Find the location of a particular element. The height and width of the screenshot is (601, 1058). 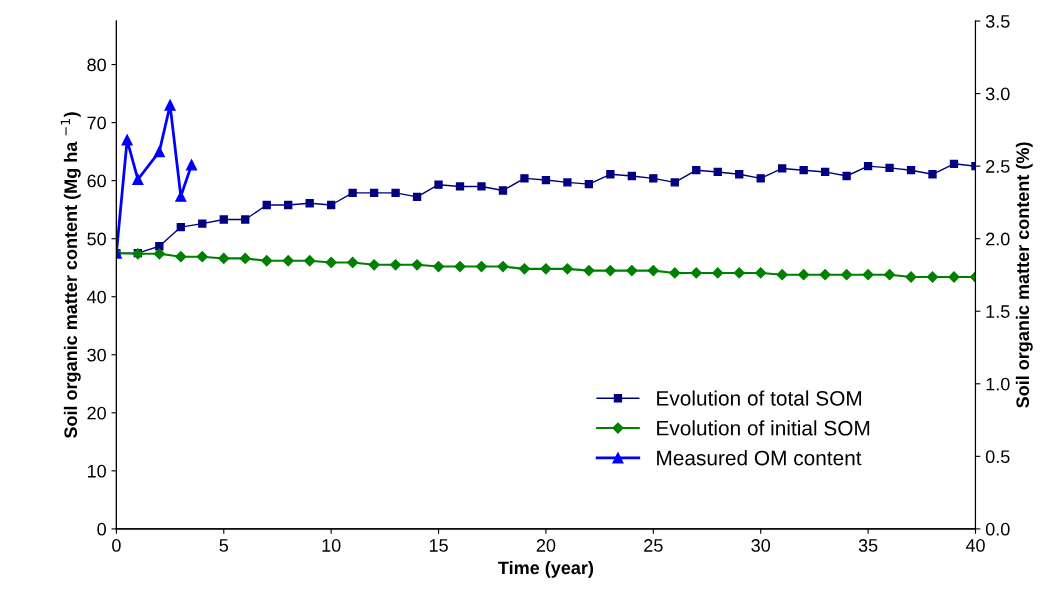

x-tick-label: 35 is located at coordinates (868, 545).